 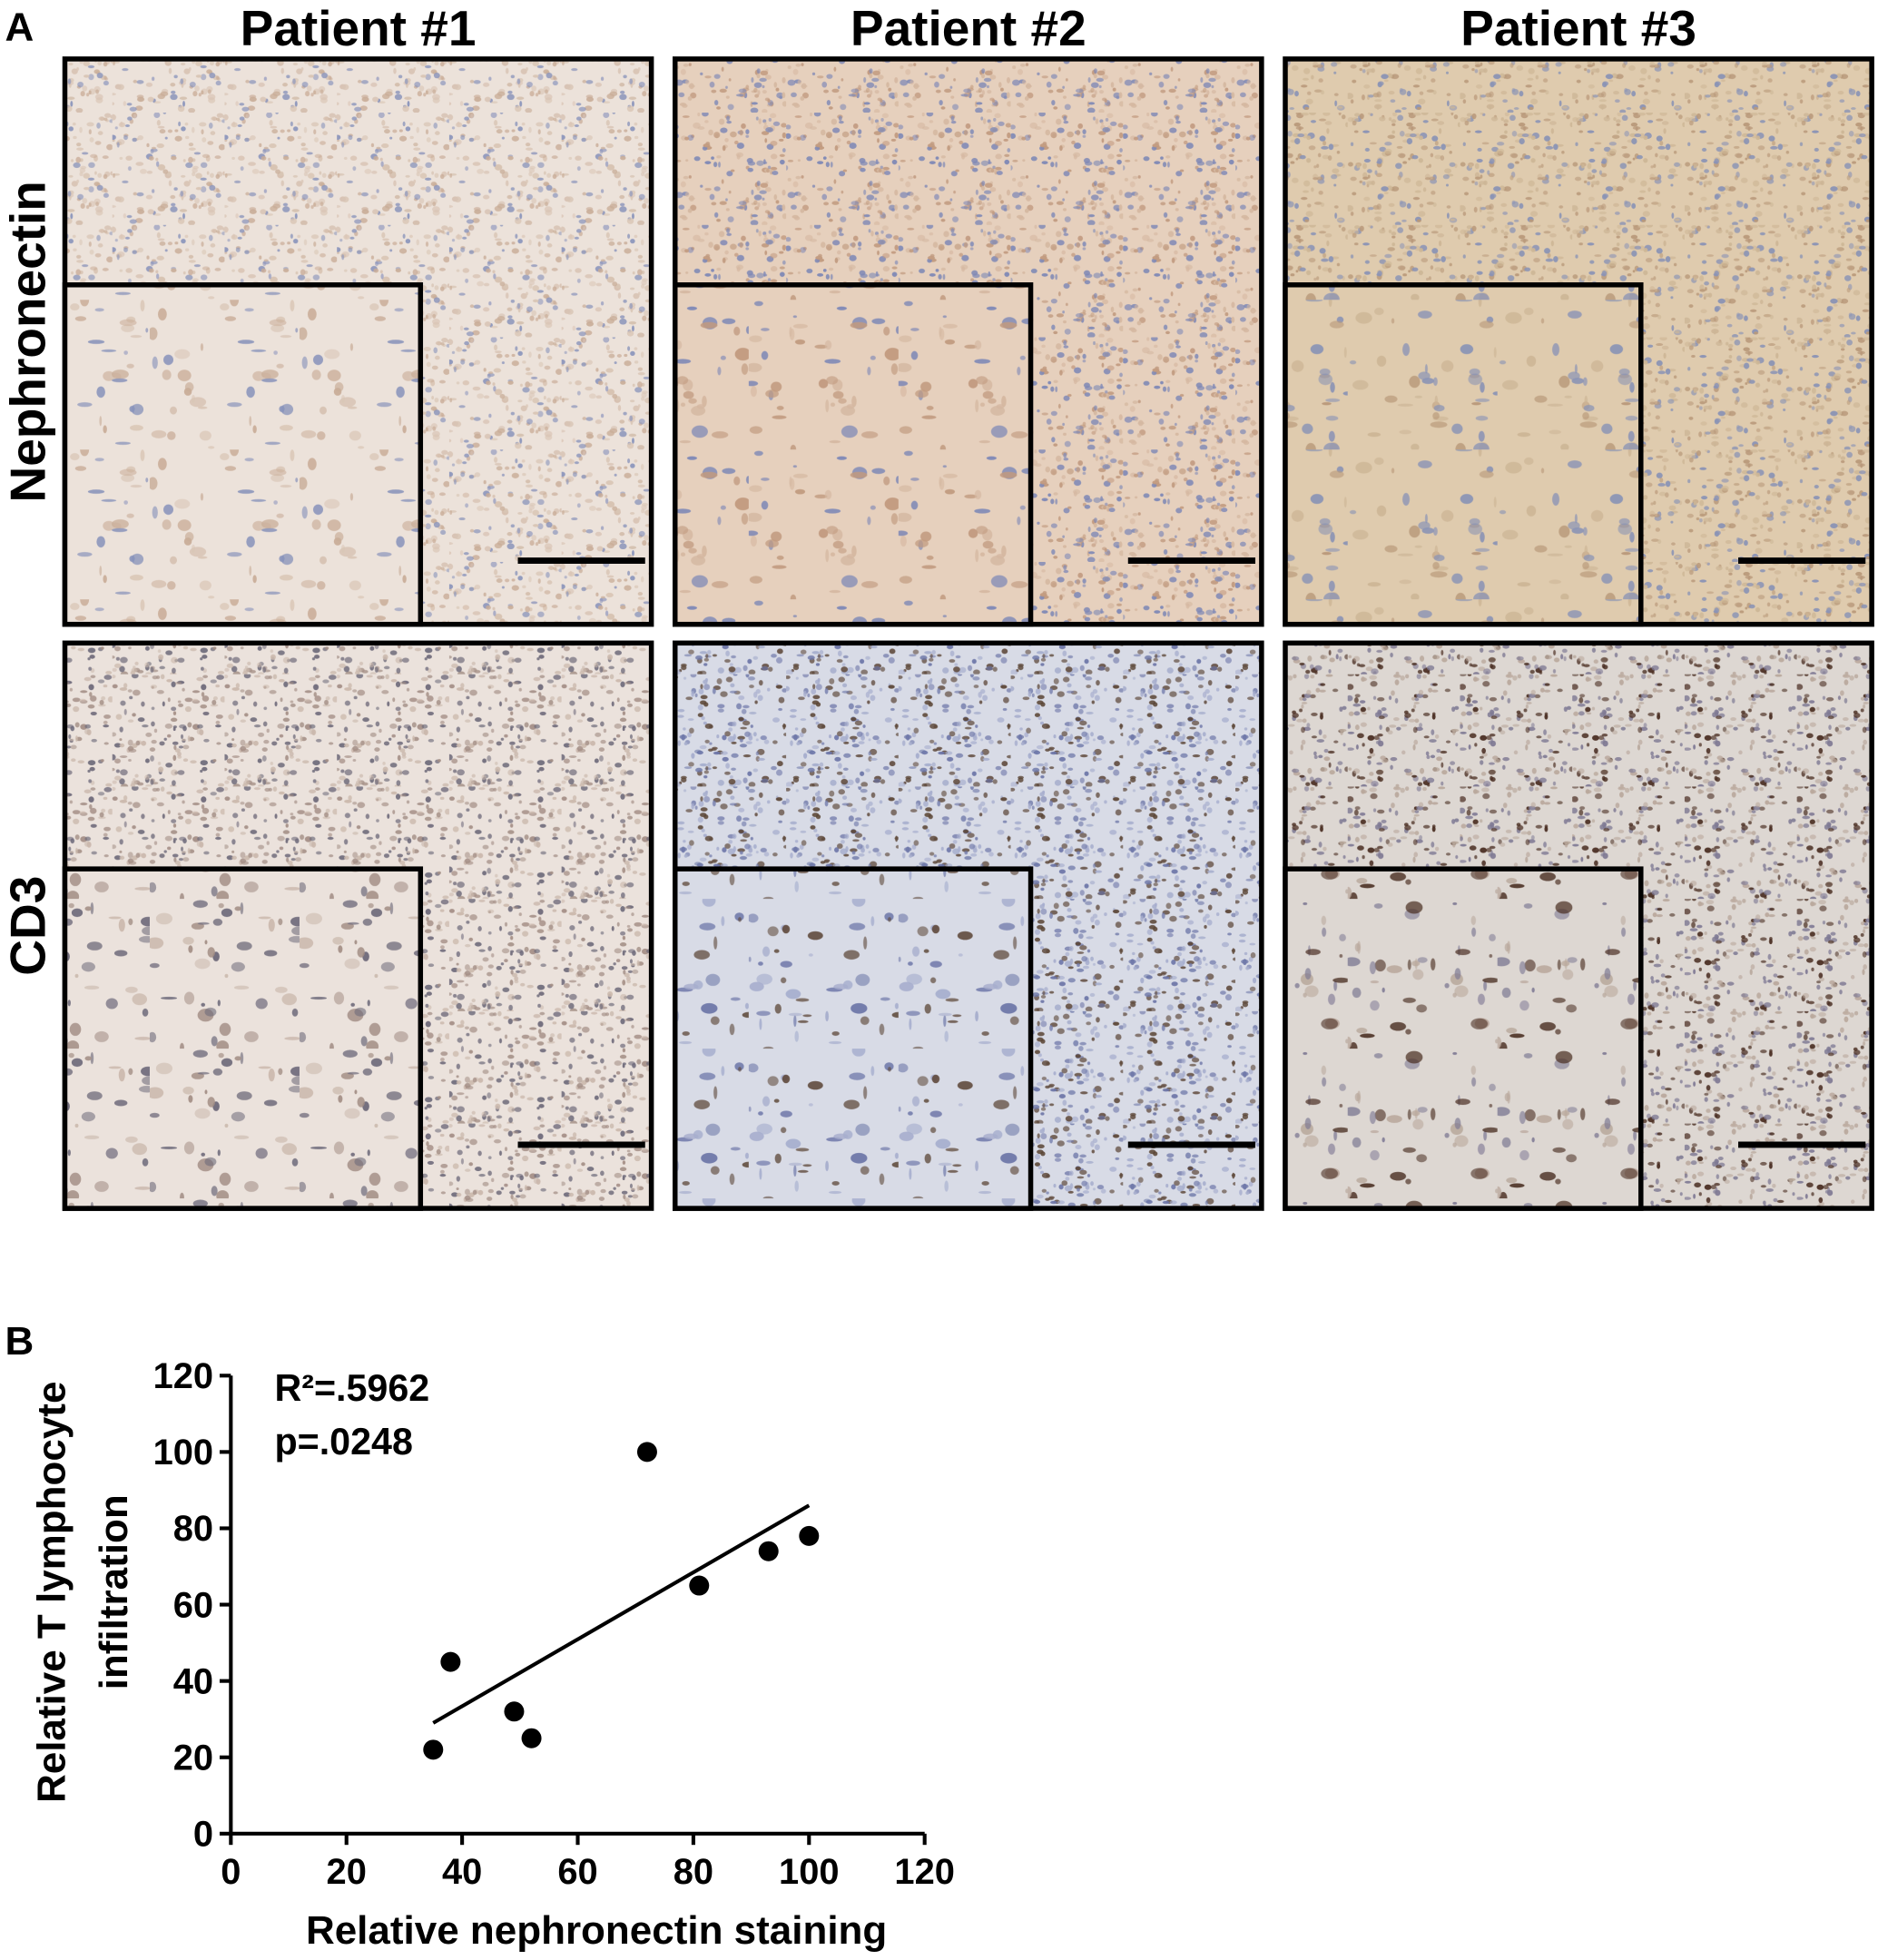 What do you see at coordinates (183, 1453) in the screenshot?
I see `y-tick-label: 100` at bounding box center [183, 1453].